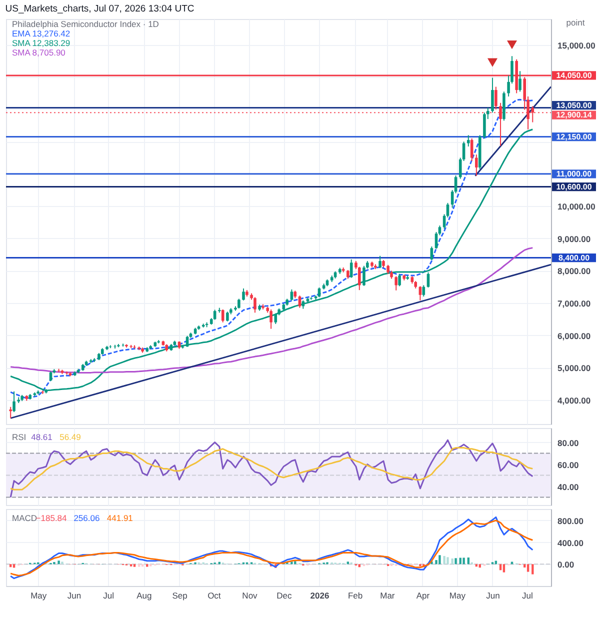  I want to click on ref-line-label: 12,150.00, so click(574, 137).